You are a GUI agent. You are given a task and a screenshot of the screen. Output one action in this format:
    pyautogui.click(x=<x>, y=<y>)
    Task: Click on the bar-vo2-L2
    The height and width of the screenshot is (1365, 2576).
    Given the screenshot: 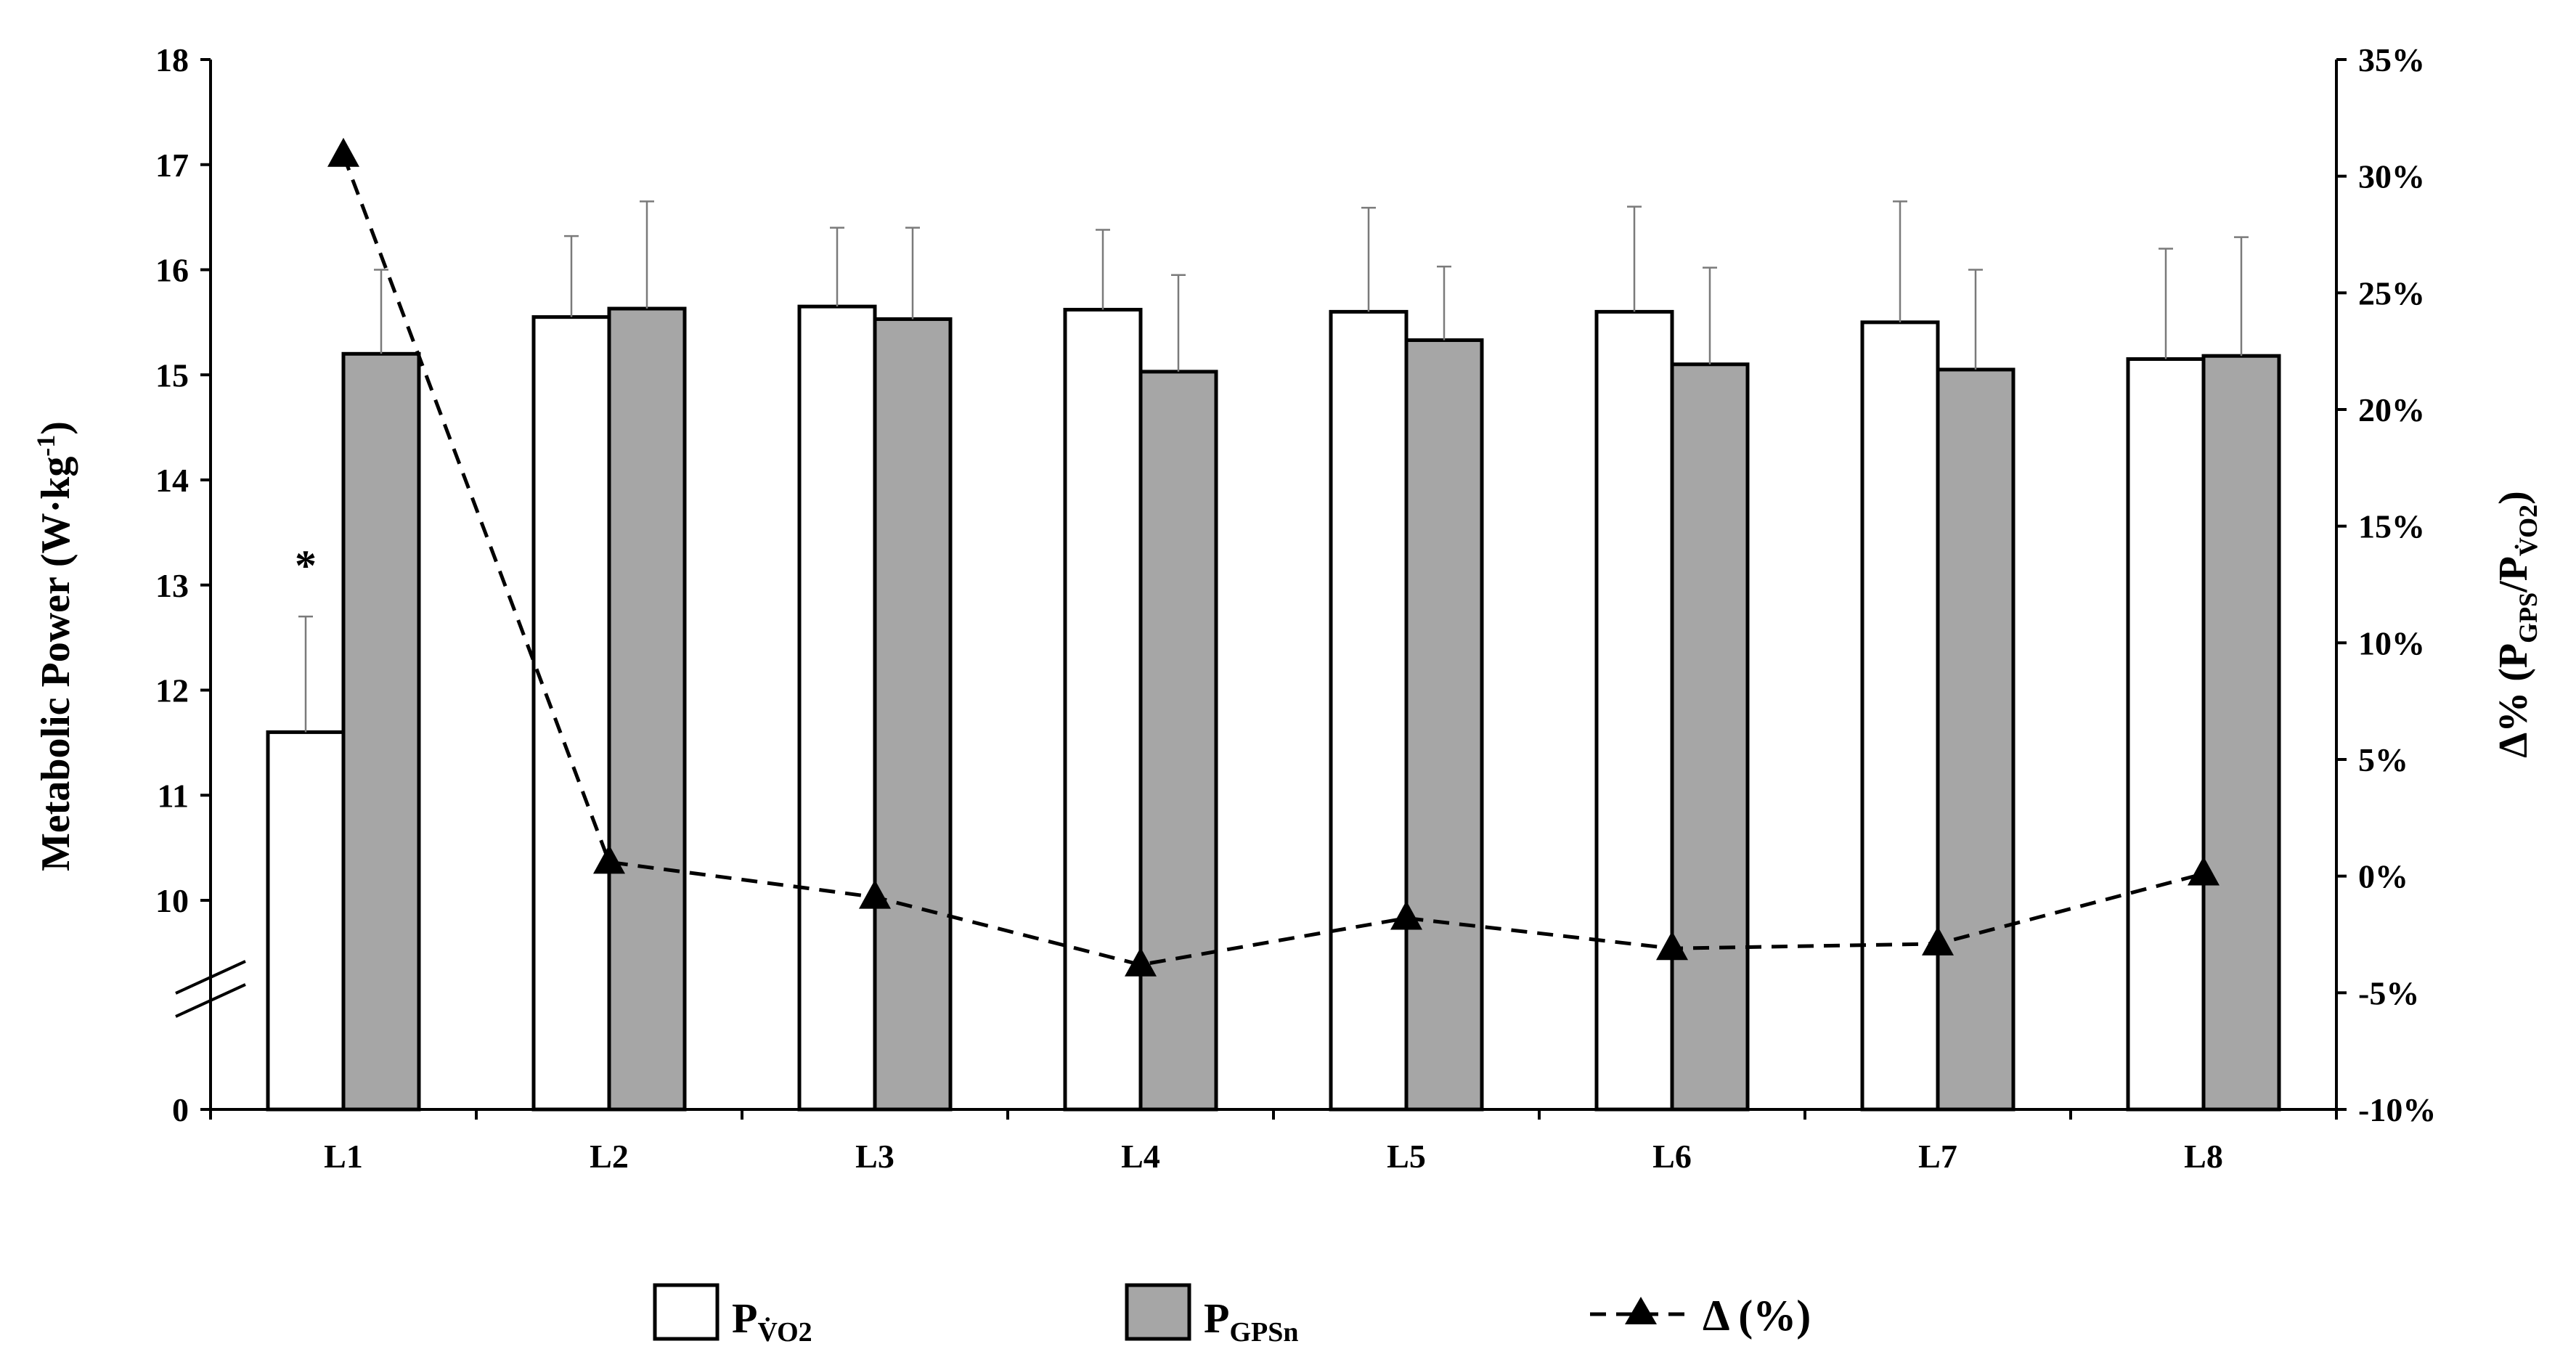 What is the action you would take?
    pyautogui.click(x=571, y=713)
    